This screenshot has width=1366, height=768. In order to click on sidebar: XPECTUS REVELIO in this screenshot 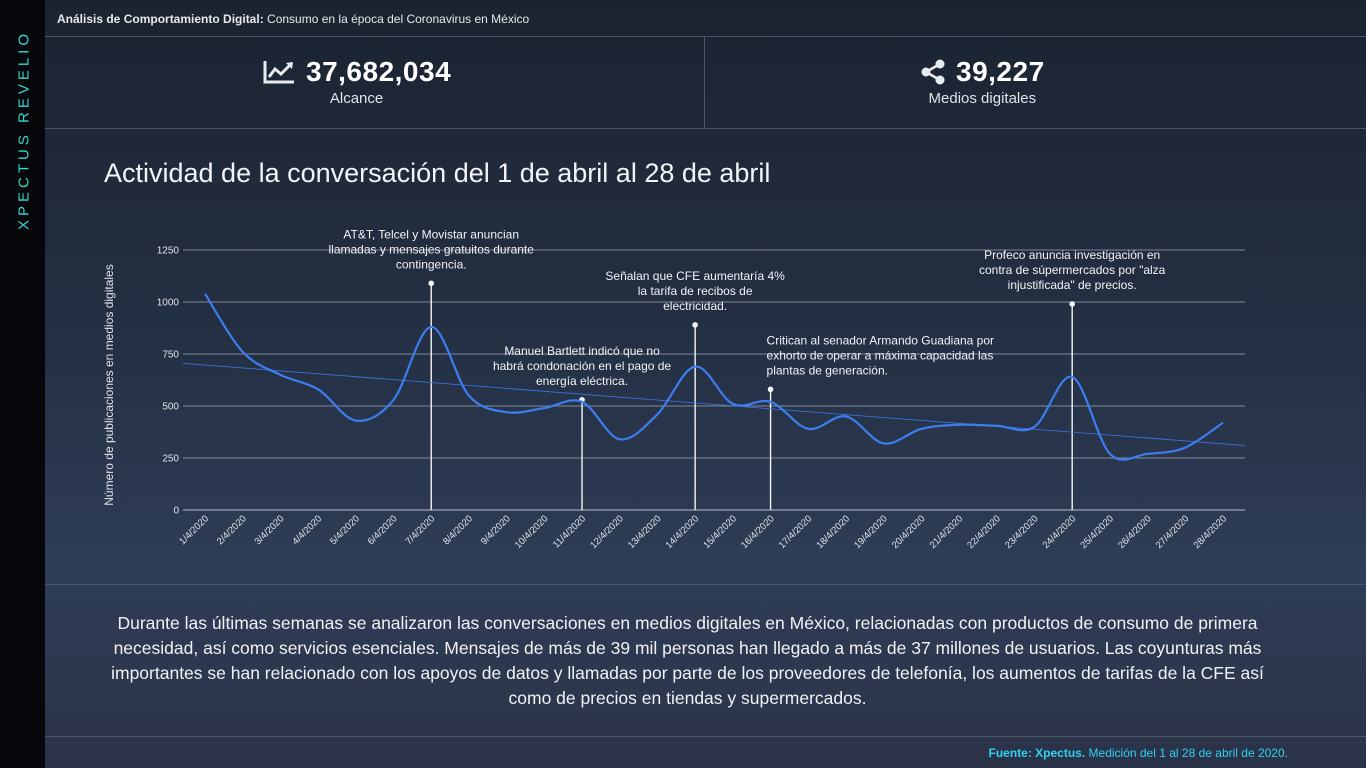, I will do `click(22, 384)`.